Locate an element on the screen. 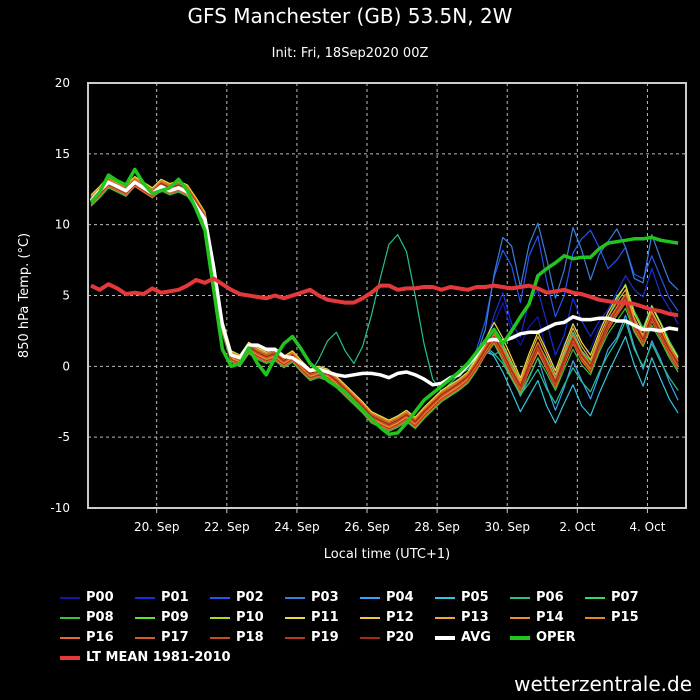 Image resolution: width=700 pixels, height=700 pixels. legend-item: AVG is located at coordinates (463, 638).